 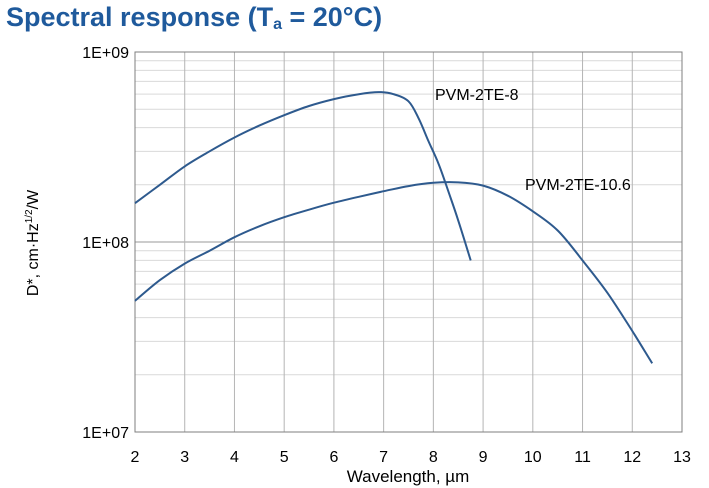 What do you see at coordinates (284, 457) in the screenshot?
I see `x-tick-label: 5` at bounding box center [284, 457].